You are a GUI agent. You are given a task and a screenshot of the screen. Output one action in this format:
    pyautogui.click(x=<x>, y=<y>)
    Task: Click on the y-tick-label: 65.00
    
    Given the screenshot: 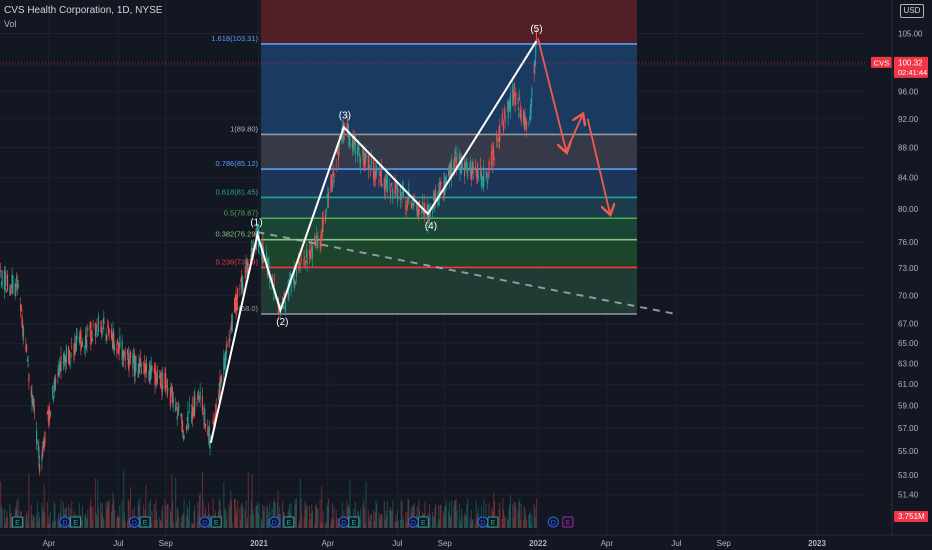 What is the action you would take?
    pyautogui.click(x=908, y=343)
    